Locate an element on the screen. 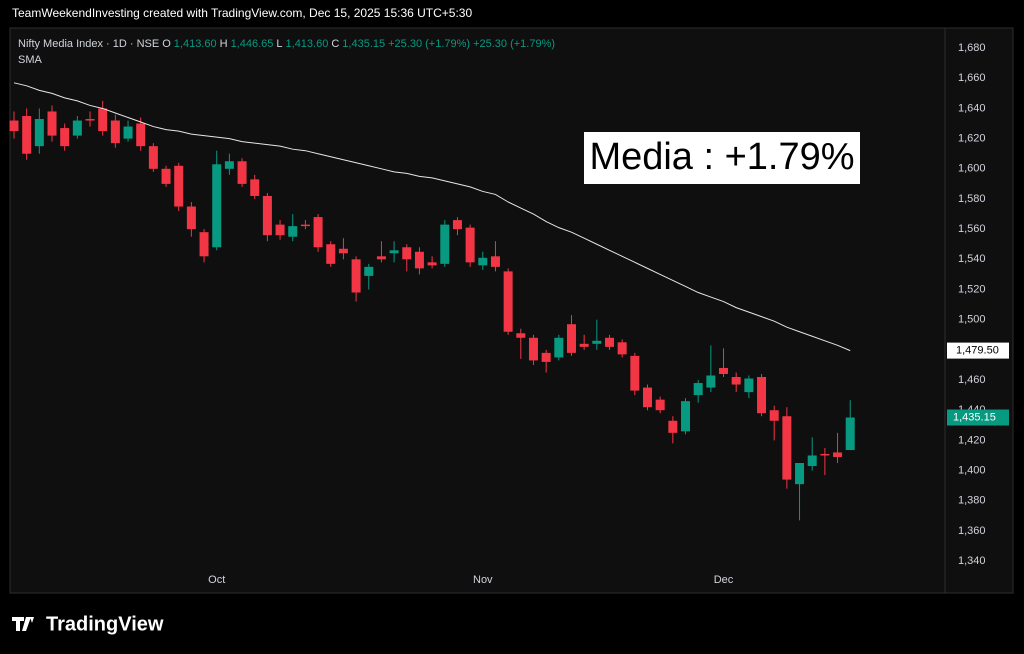 The image size is (1024, 654). annotation: Media : +1.79% is located at coordinates (721, 157).